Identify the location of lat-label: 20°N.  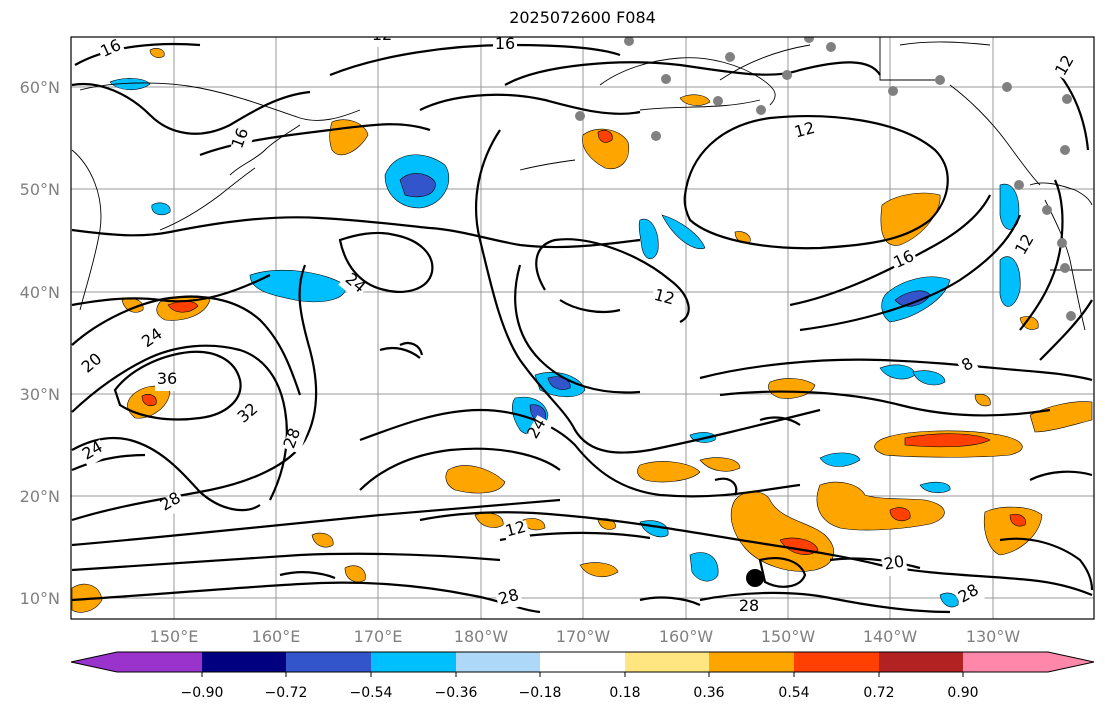
(40, 496).